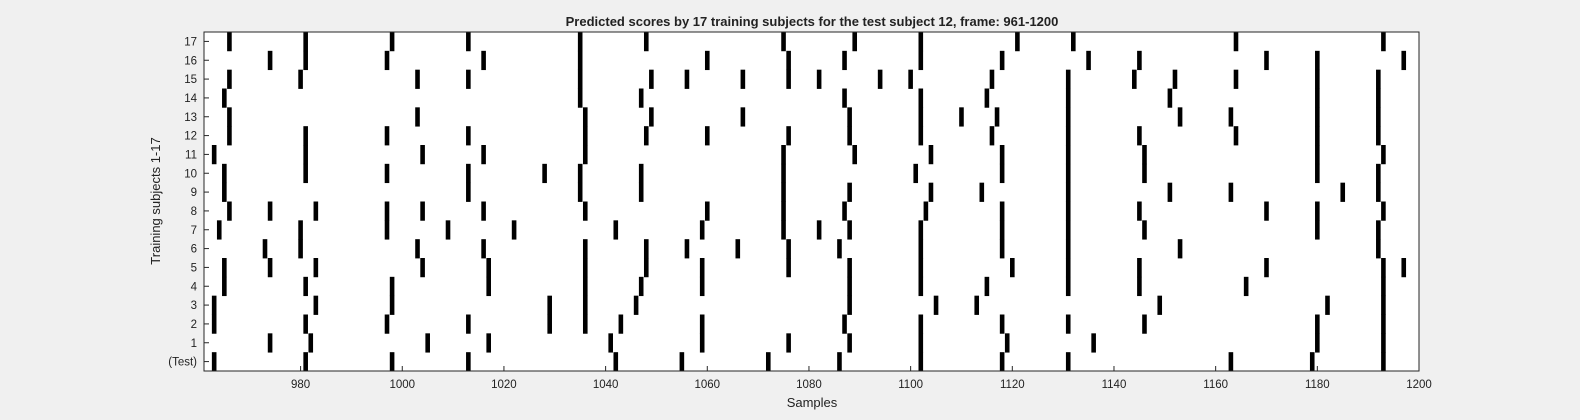 The width and height of the screenshot is (1580, 420). What do you see at coordinates (402, 385) in the screenshot?
I see `x-tick-label-1000: 1000` at bounding box center [402, 385].